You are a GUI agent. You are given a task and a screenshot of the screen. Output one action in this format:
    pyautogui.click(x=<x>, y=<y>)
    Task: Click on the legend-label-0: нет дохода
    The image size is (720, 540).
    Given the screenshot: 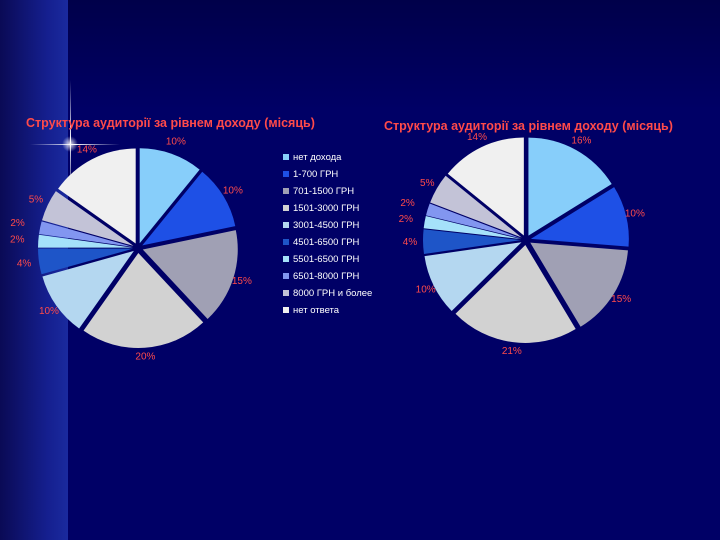 What is the action you would take?
    pyautogui.click(x=317, y=157)
    